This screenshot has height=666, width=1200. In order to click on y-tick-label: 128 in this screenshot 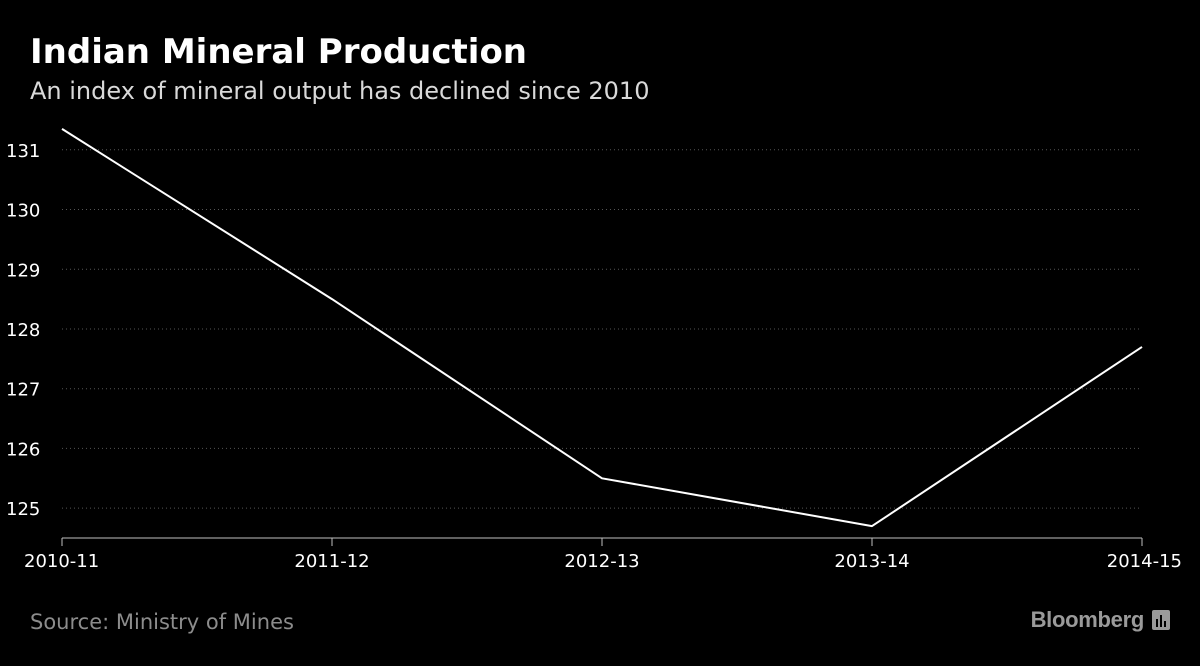, I will do `click(23, 330)`.